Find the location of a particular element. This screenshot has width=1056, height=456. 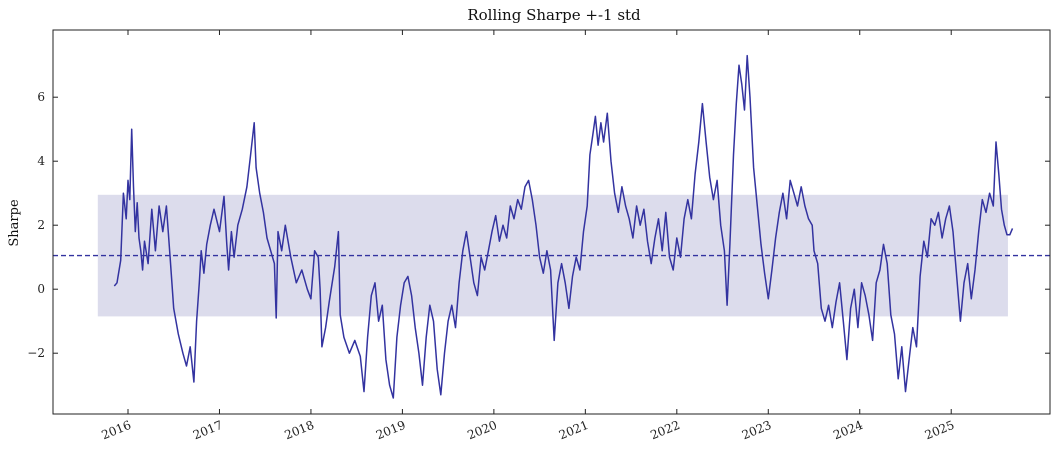

x-tick-label: 2023 is located at coordinates (757, 430).